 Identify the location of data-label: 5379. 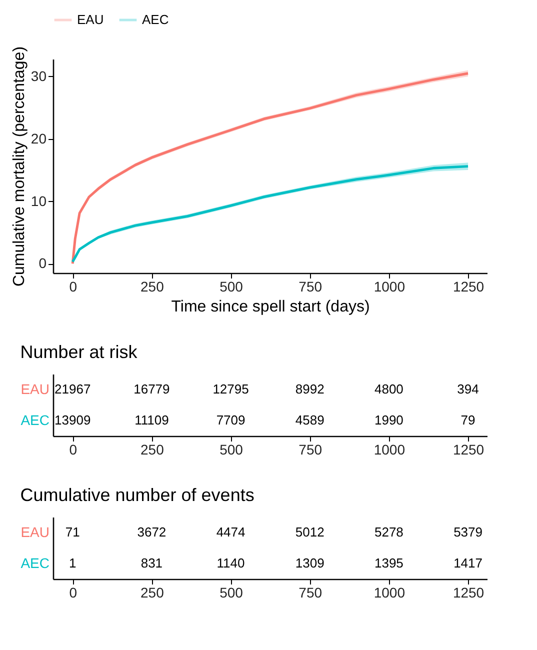
(468, 532).